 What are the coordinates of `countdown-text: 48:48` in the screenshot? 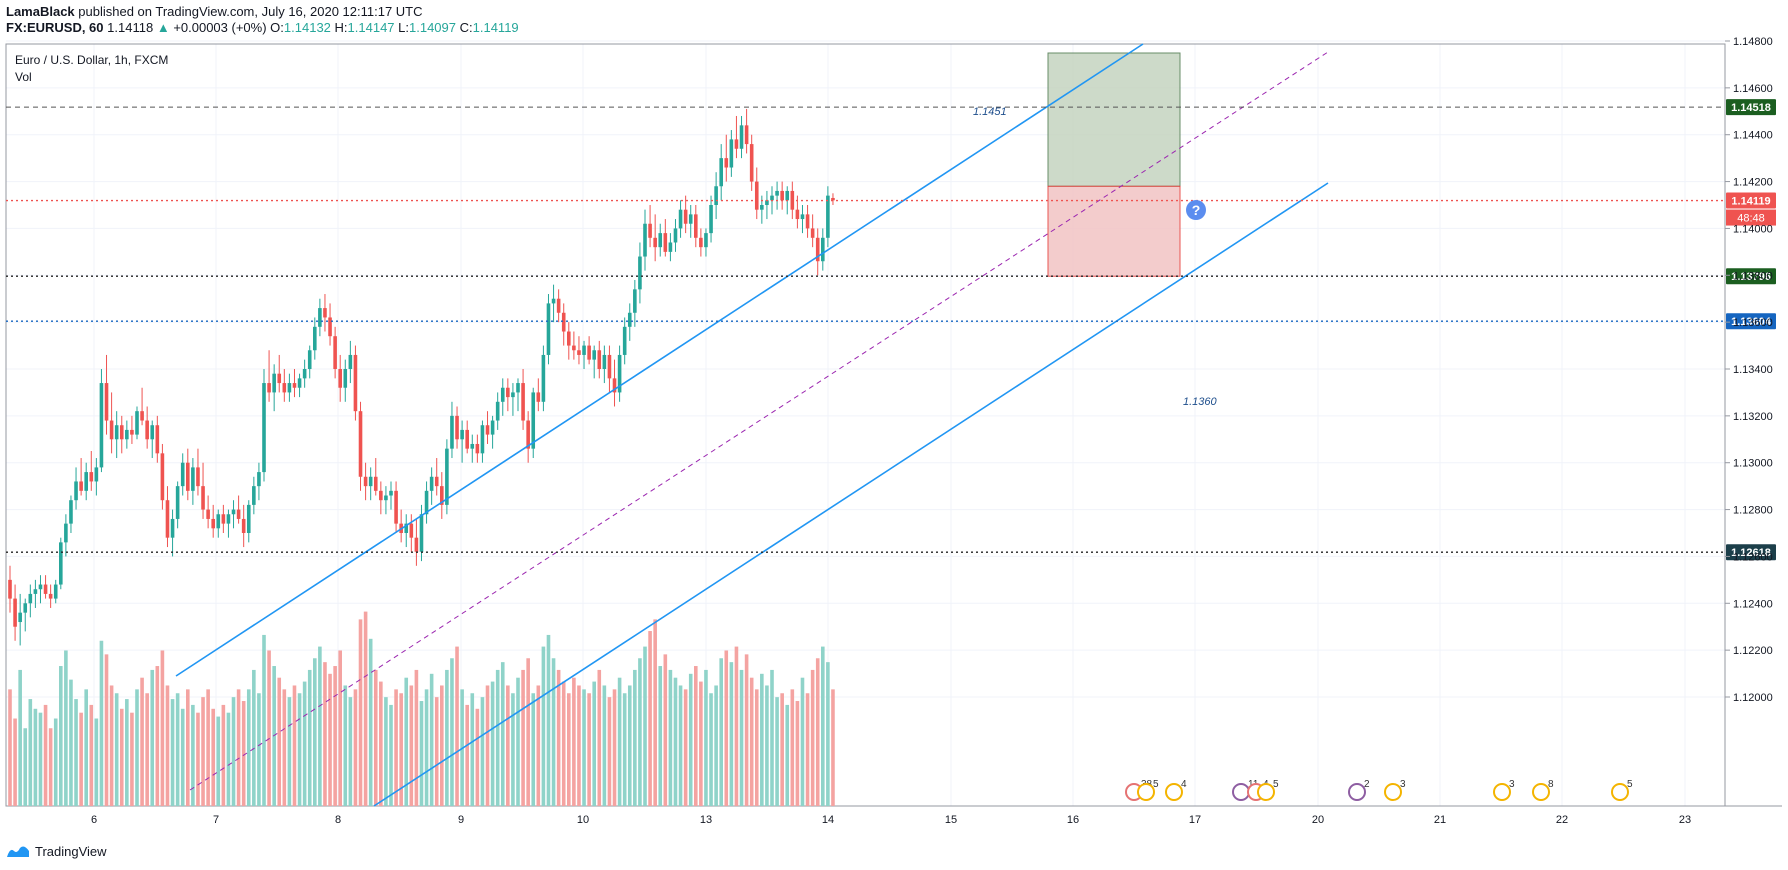 It's located at (1751, 219).